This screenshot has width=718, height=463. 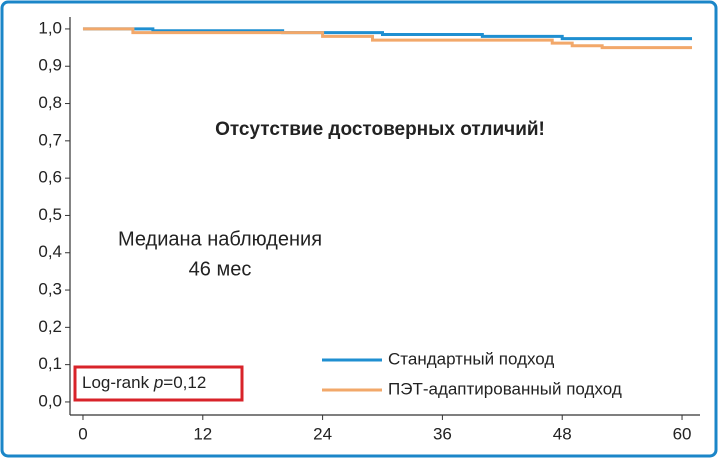 What do you see at coordinates (50, 65) in the screenshot?
I see `y-tick-label: 0,9` at bounding box center [50, 65].